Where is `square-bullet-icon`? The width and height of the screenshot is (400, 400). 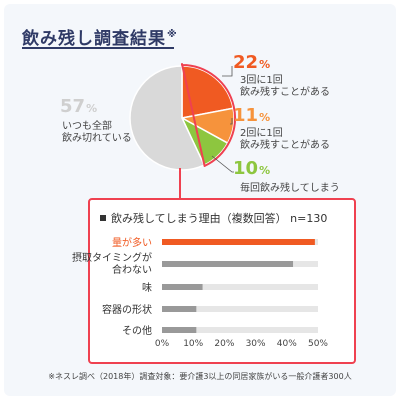
square-bullet-icon is located at coordinates (103, 218).